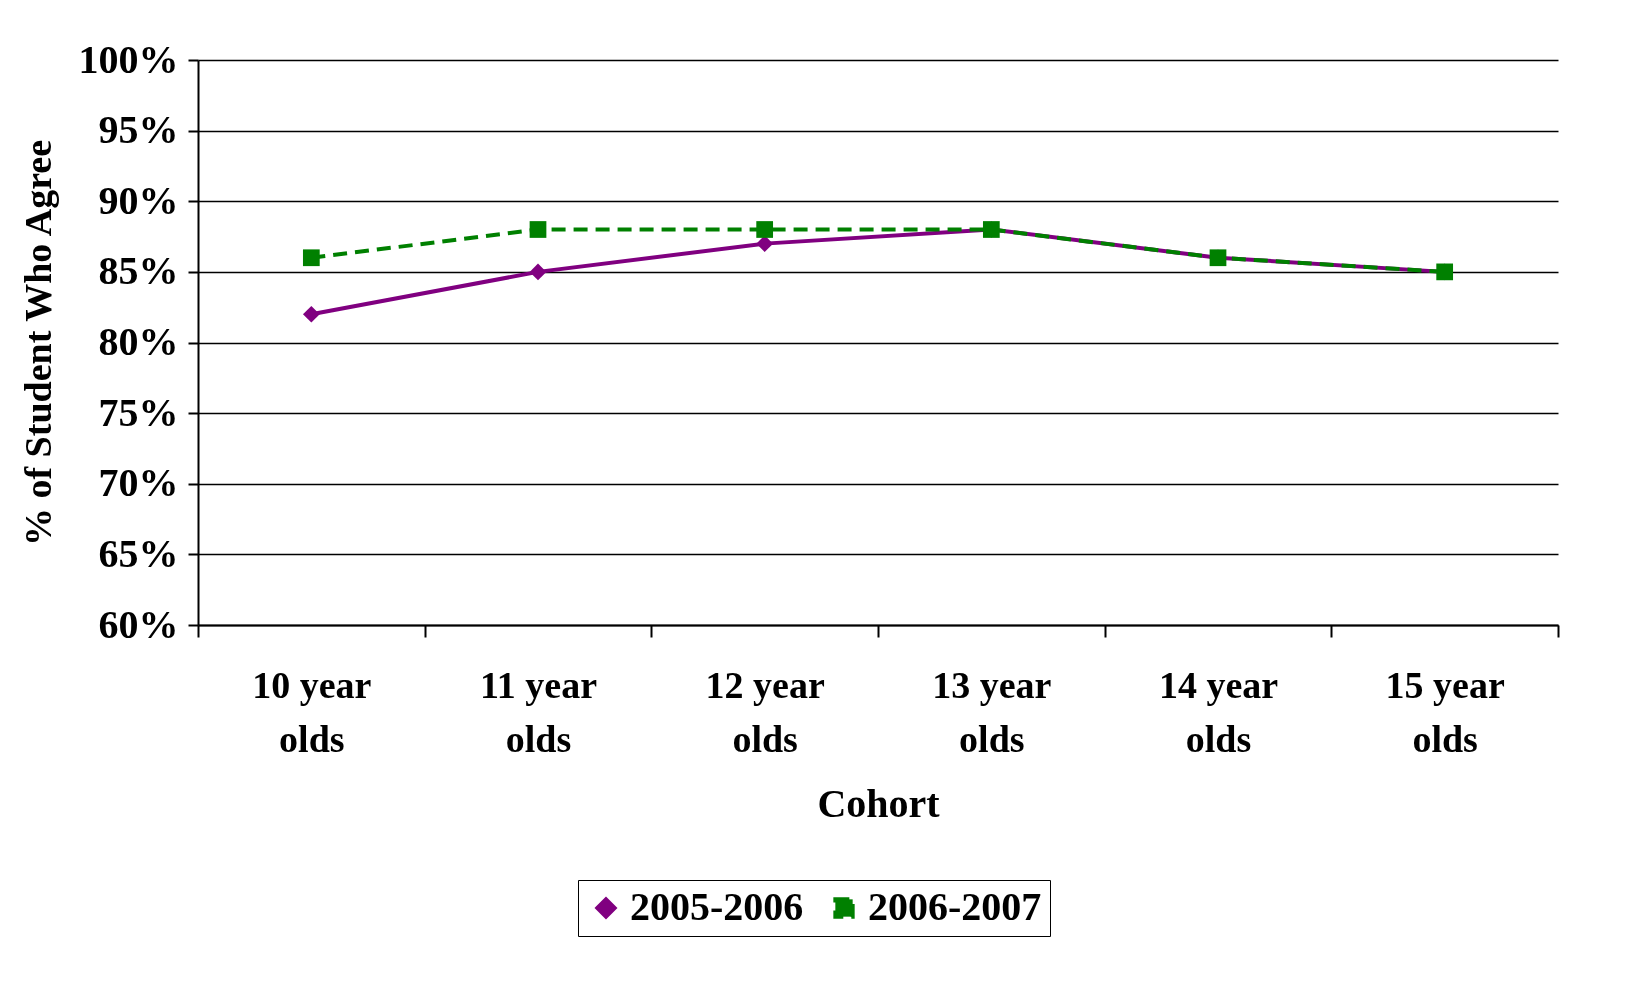 This screenshot has width=1634, height=981. What do you see at coordinates (138, 624) in the screenshot?
I see `y-tick-label: 60%` at bounding box center [138, 624].